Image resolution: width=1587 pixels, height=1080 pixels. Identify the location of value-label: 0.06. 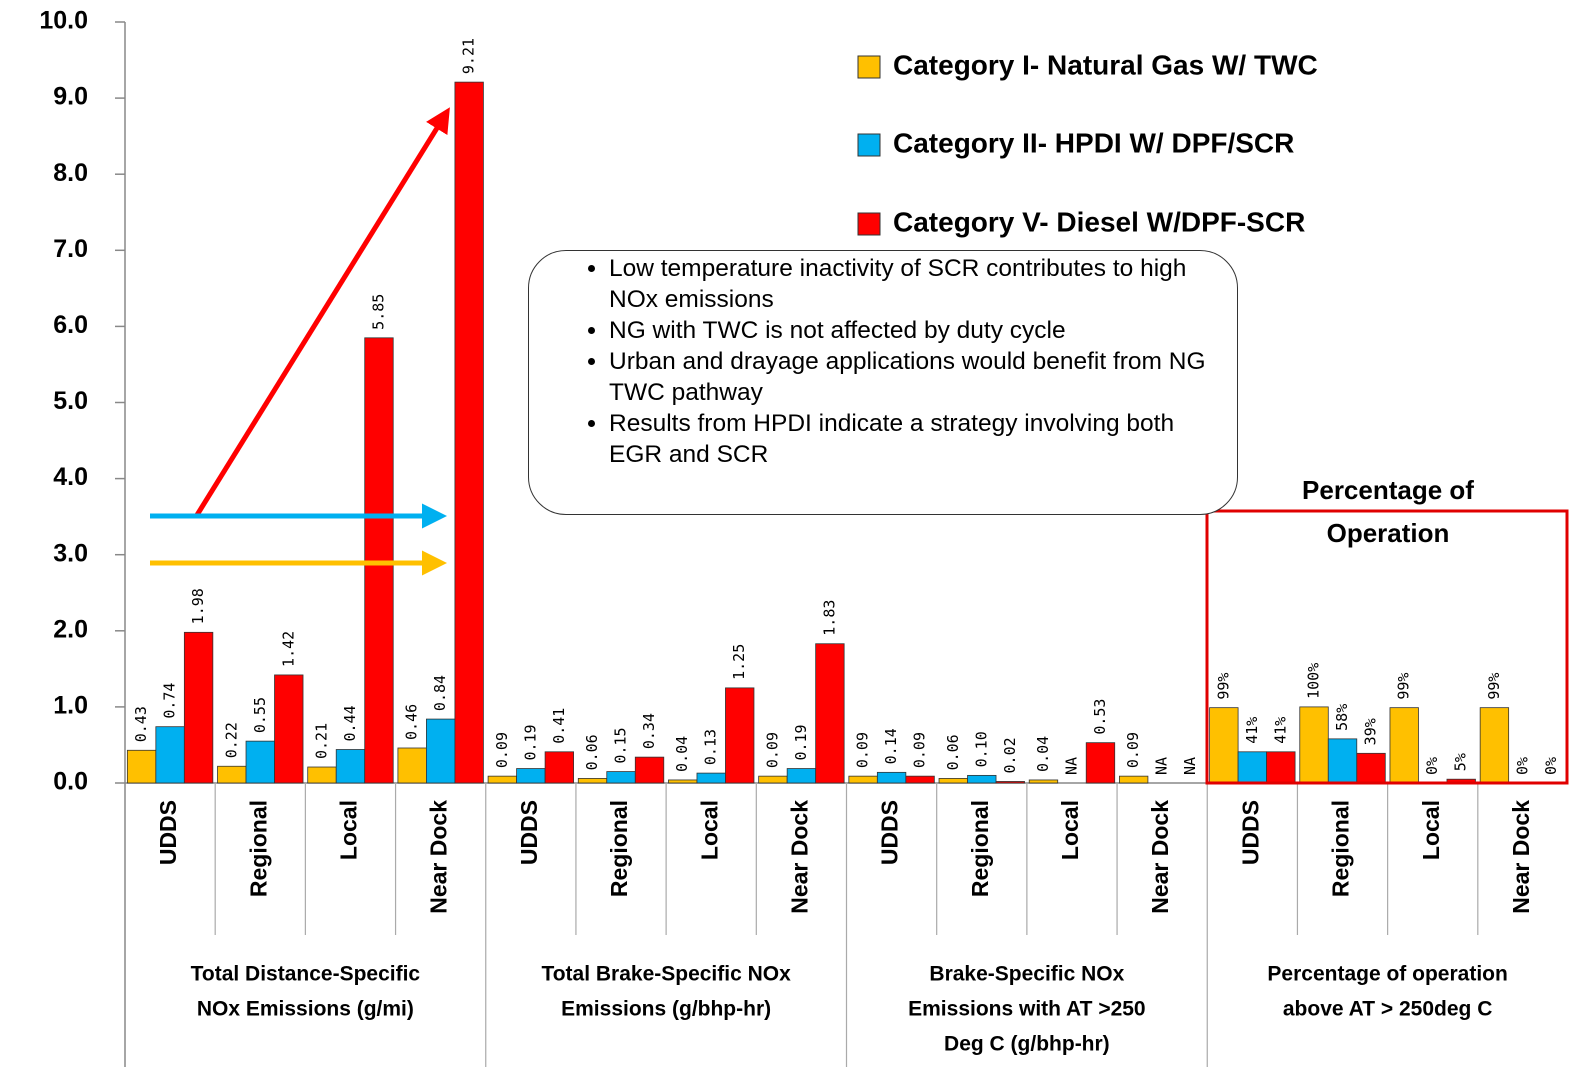
(953, 752).